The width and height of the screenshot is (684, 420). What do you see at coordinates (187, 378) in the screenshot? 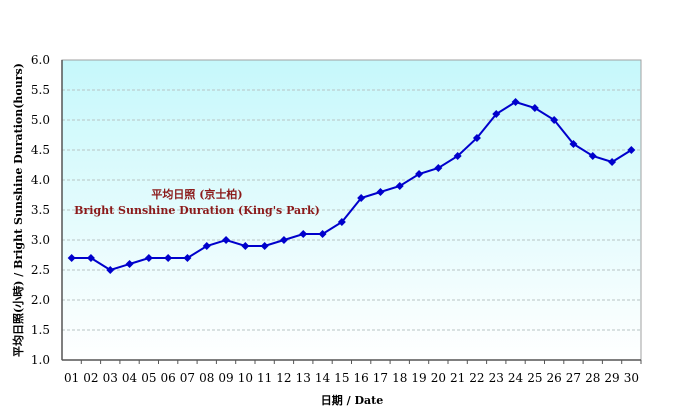
I see `x-tick-label: 07` at bounding box center [187, 378].